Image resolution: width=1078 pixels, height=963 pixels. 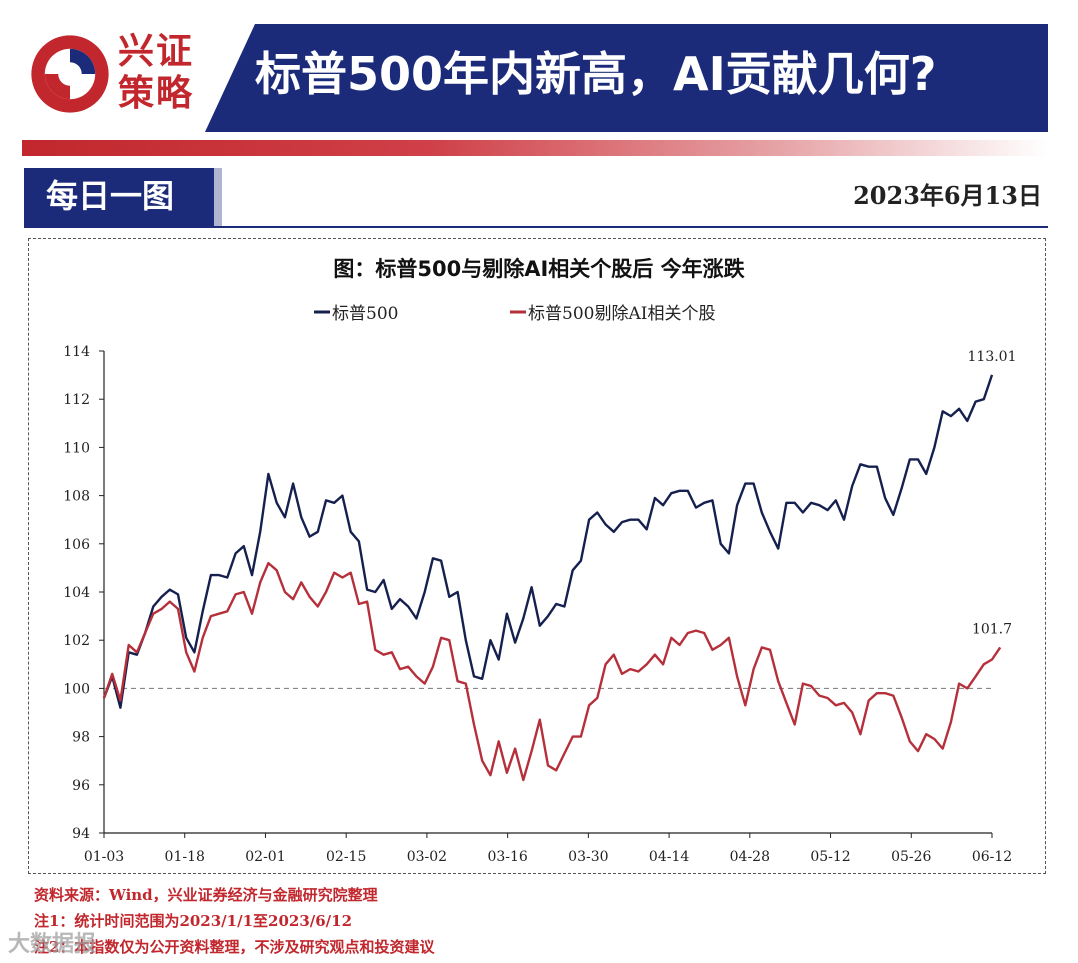 What do you see at coordinates (992, 357) in the screenshot?
I see `end-value-label: 113.01` at bounding box center [992, 357].